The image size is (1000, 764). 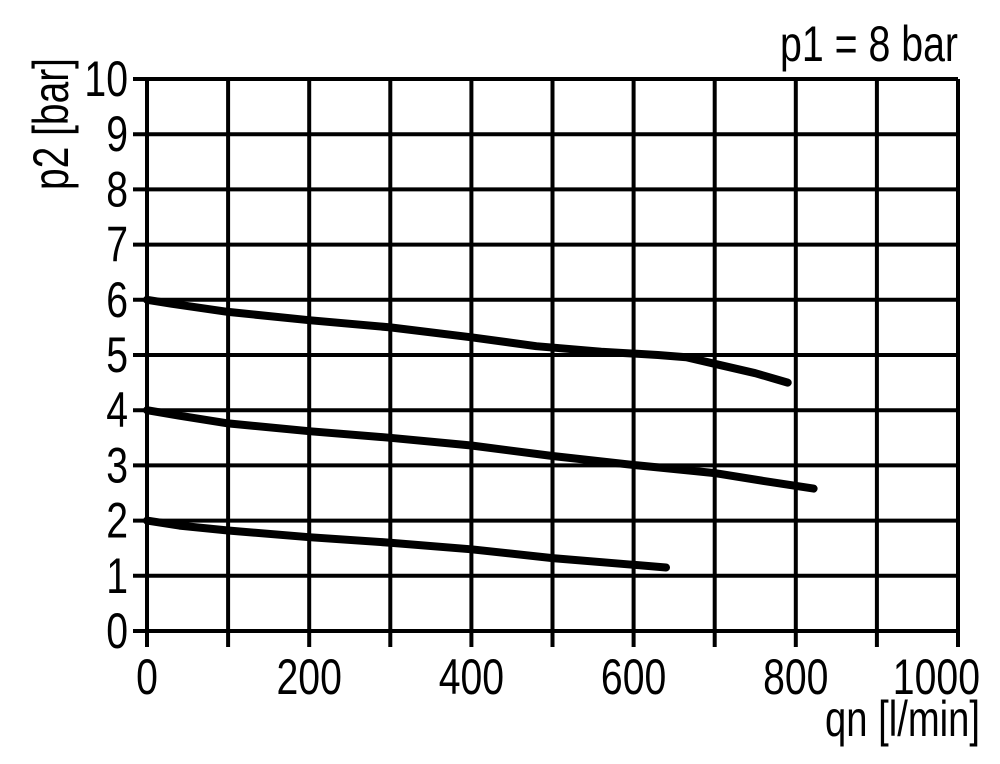 I want to click on x-tick-label: 1000, so click(x=936, y=677).